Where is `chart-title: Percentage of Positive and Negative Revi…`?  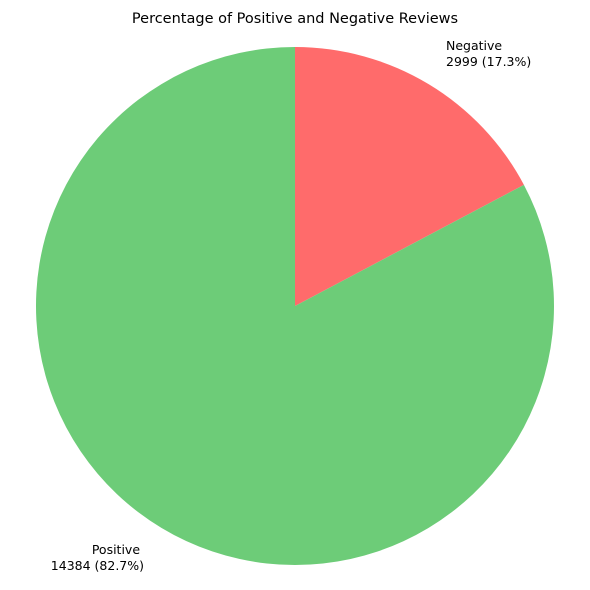 chart-title: Percentage of Positive and Negative Revi… is located at coordinates (295, 19).